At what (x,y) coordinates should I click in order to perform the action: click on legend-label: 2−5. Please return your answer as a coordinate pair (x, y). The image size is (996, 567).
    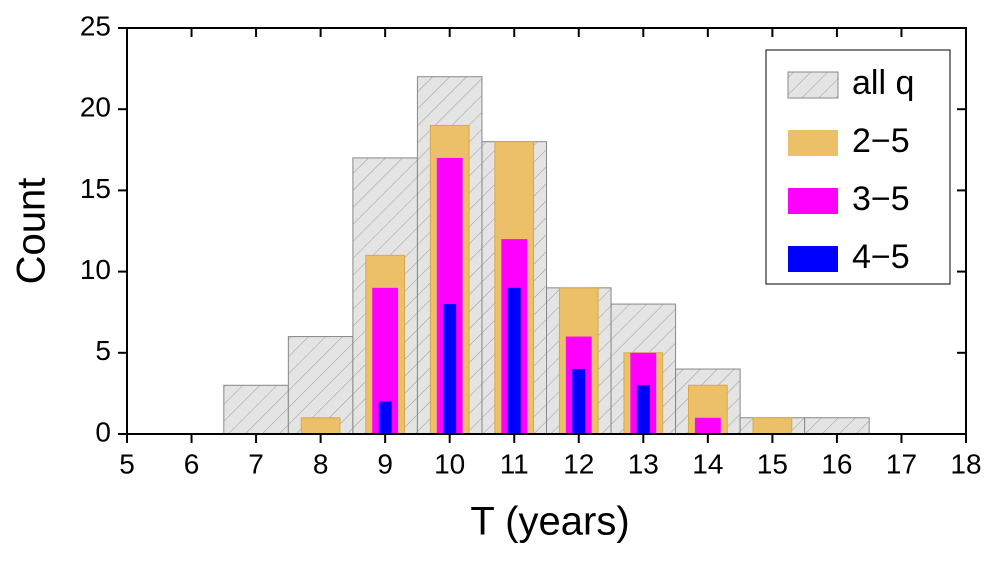
    Looking at the image, I should click on (881, 141).